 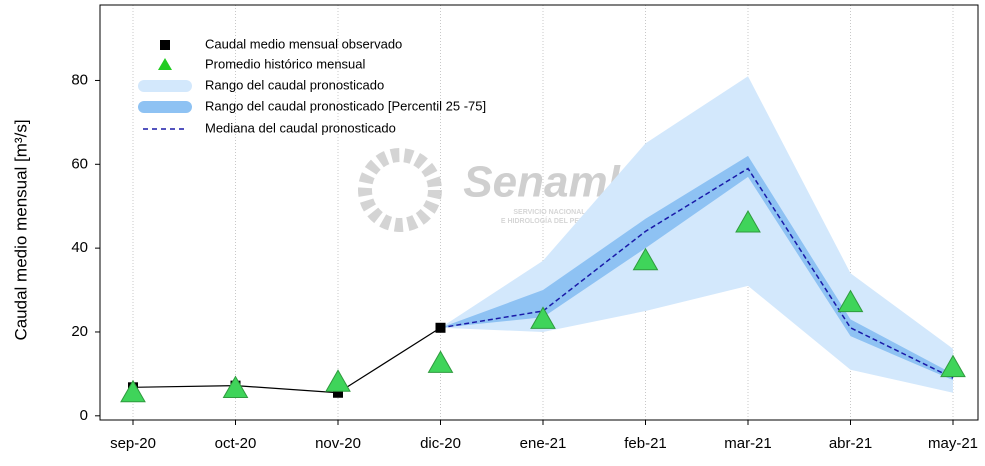 I want to click on observed-line, so click(x=286, y=360).